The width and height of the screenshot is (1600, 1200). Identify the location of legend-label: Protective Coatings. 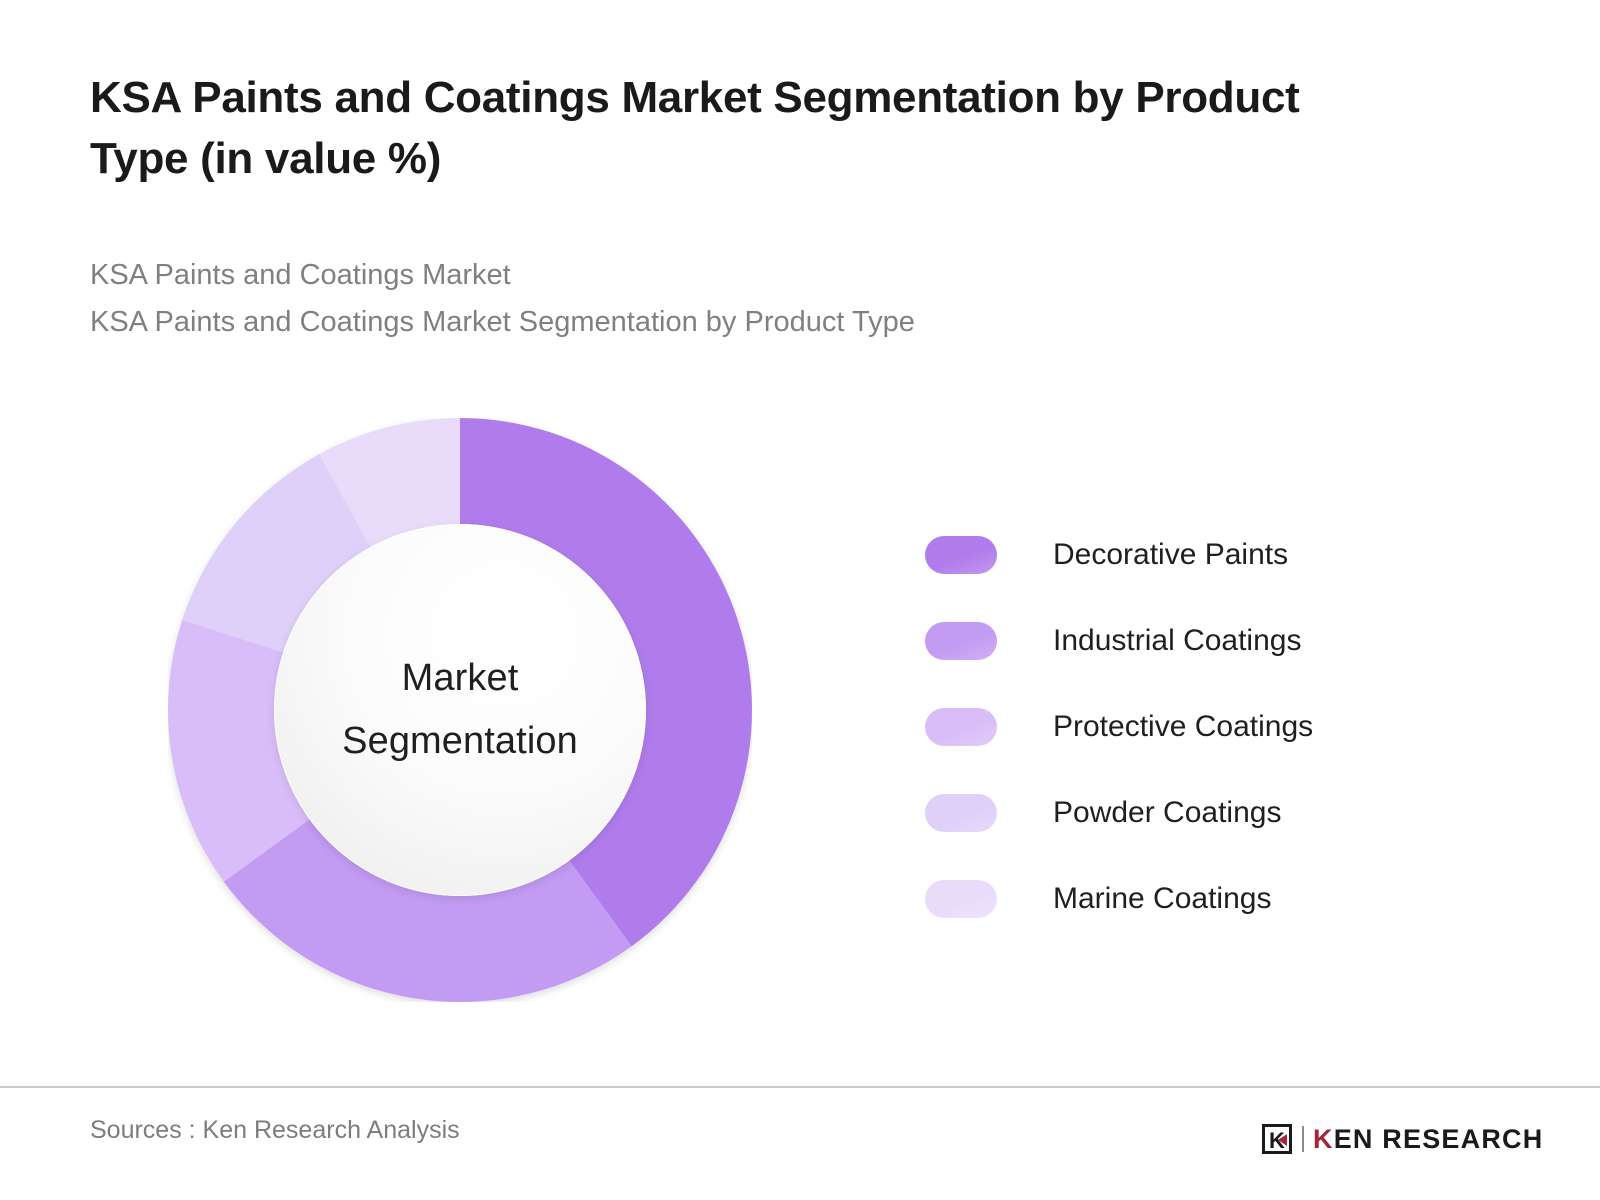
(1183, 726).